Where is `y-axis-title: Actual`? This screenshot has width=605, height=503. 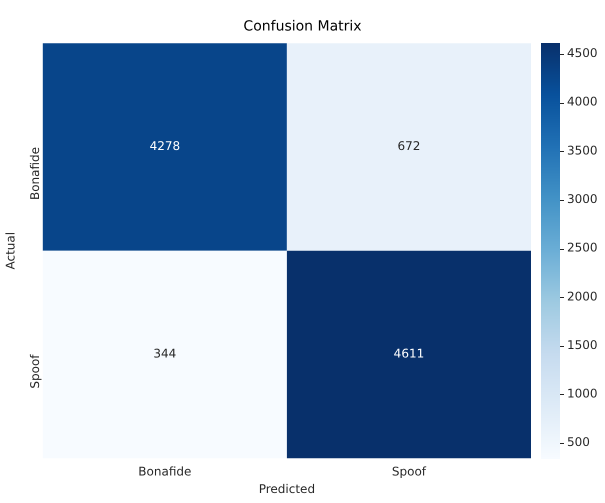
y-axis-title: Actual is located at coordinates (10, 251).